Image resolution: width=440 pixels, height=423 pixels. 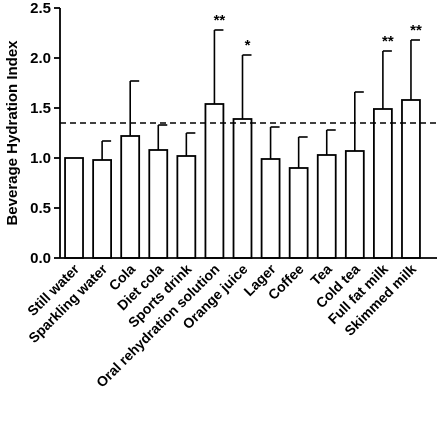 What do you see at coordinates (40, 58) in the screenshot?
I see `y-tick-label: 2.0` at bounding box center [40, 58].